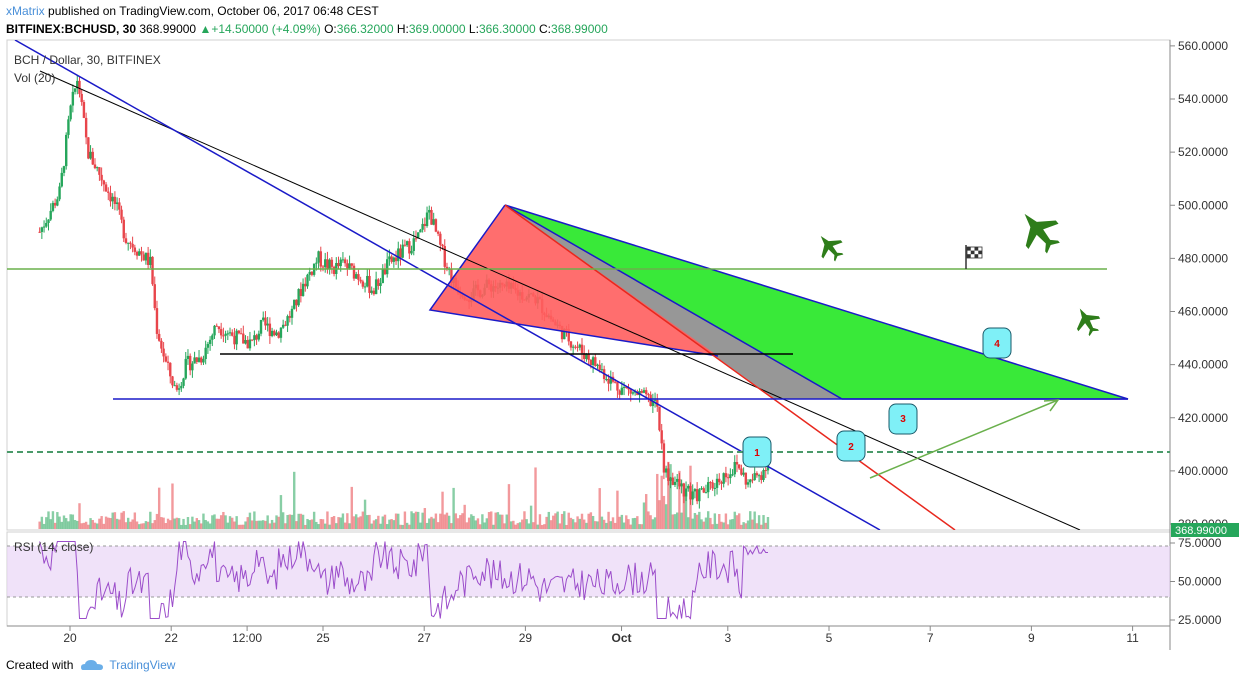 Image resolution: width=1239 pixels, height=683 pixels. What do you see at coordinates (1203, 312) in the screenshot?
I see `y-tick-label: 460.0000` at bounding box center [1203, 312].